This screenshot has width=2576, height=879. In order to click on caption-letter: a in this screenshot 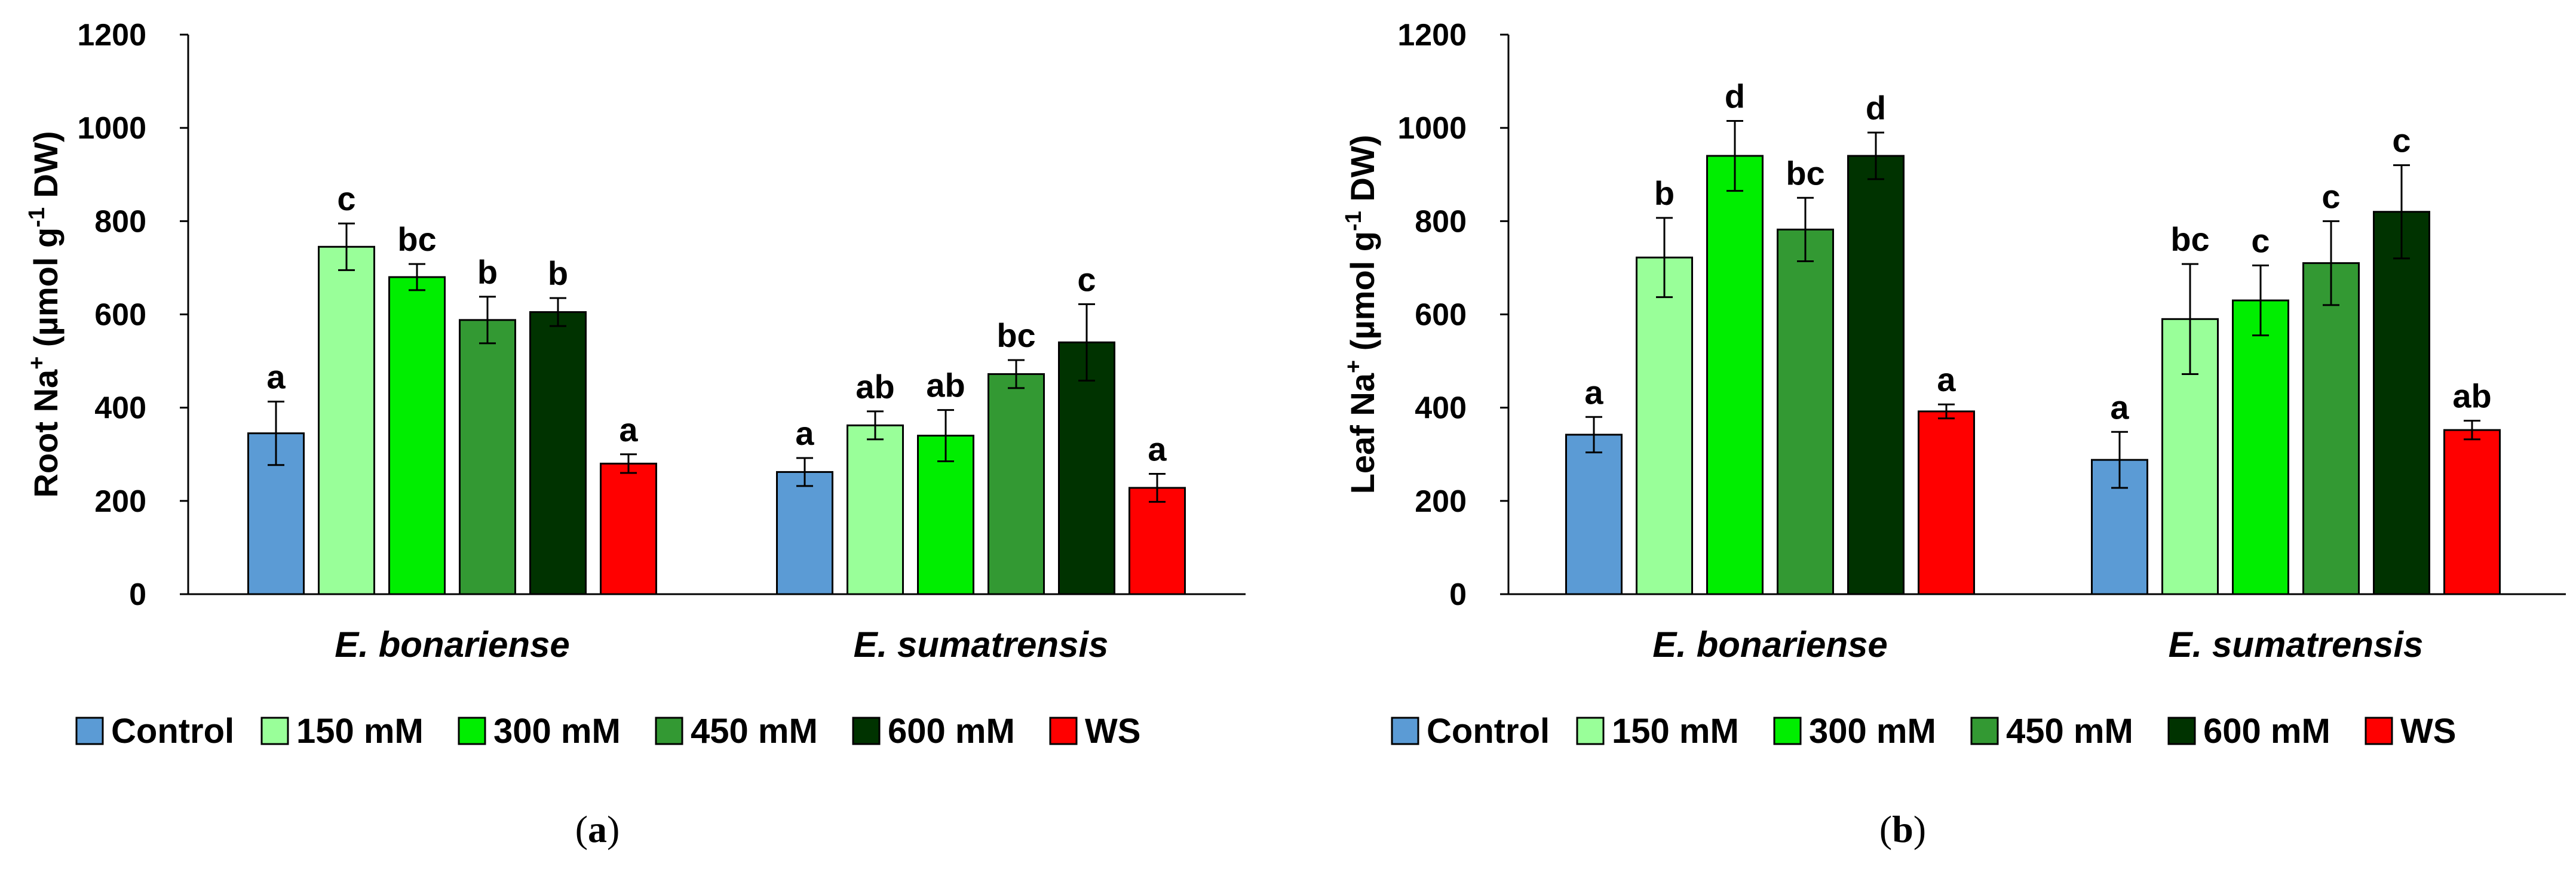, I will do `click(597, 829)`.